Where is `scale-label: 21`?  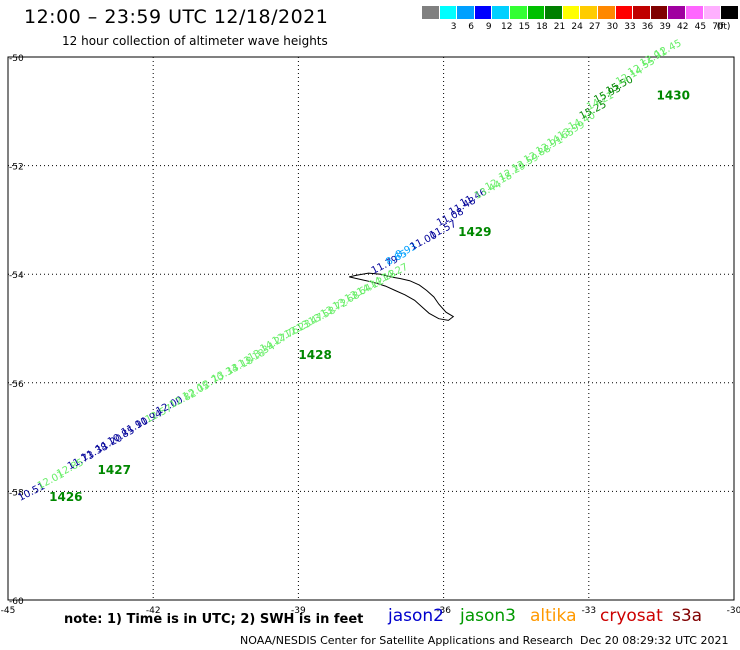
scale-label: 21 is located at coordinates (559, 27).